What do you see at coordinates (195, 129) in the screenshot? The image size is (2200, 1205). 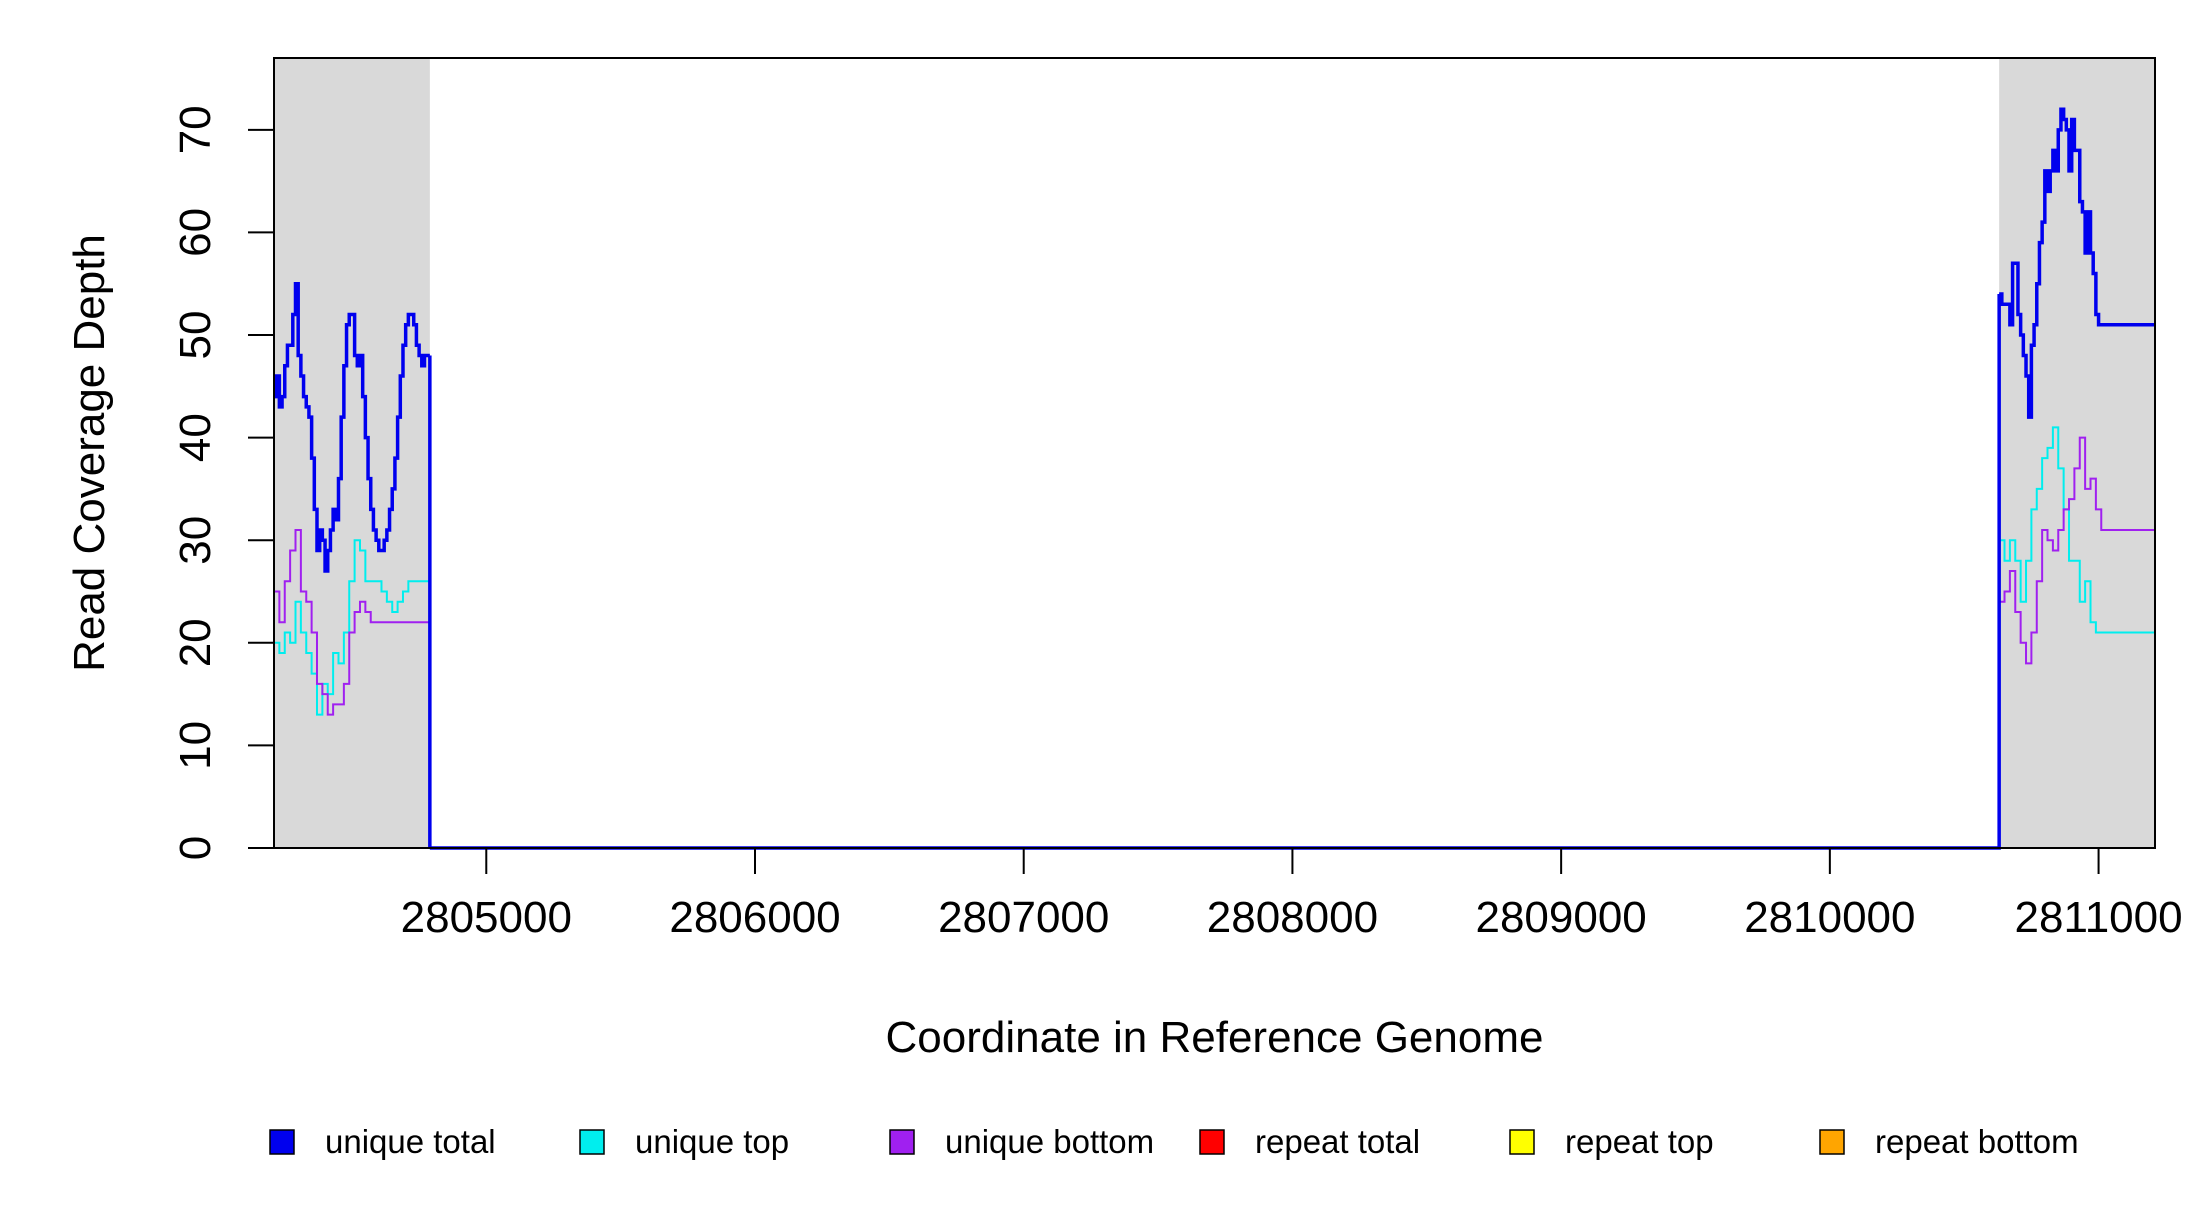 I see `y-tick-label: 70` at bounding box center [195, 129].